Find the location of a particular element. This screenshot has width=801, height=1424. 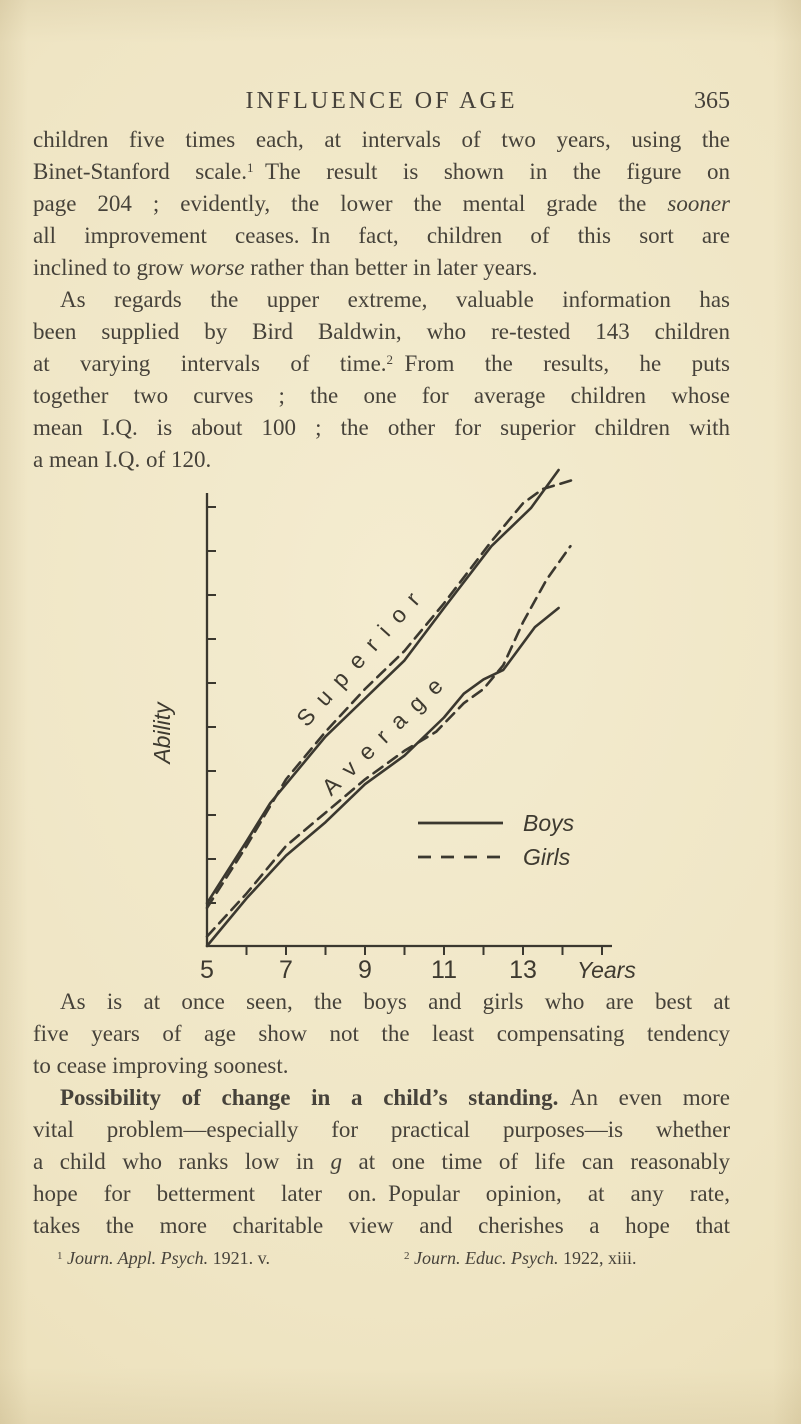

y-axis-label: Ability is located at coordinates (162, 733).